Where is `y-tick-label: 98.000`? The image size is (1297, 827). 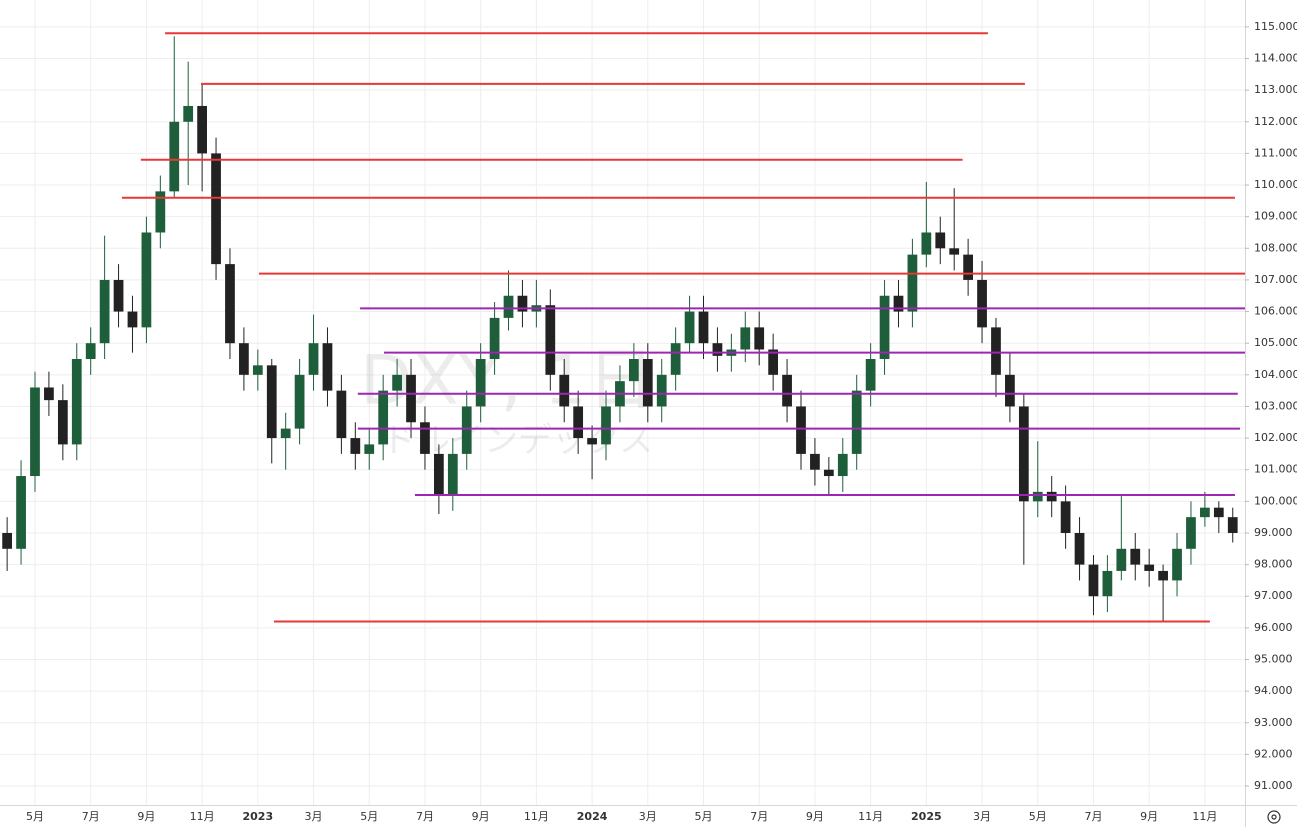
y-tick-label: 98.000 is located at coordinates (1273, 564).